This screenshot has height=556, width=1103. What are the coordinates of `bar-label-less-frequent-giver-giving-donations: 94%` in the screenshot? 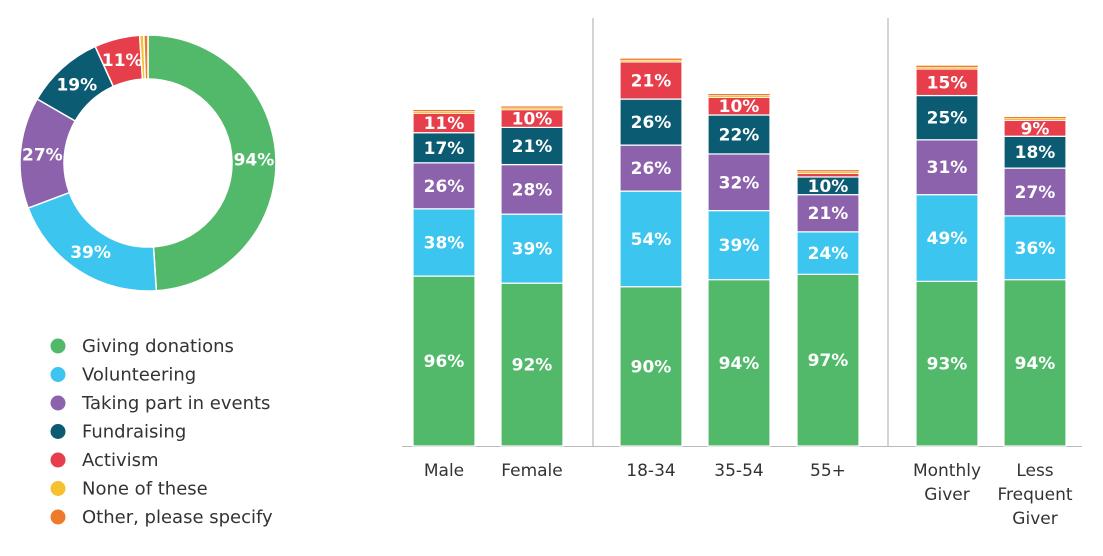 It's located at (1035, 364).